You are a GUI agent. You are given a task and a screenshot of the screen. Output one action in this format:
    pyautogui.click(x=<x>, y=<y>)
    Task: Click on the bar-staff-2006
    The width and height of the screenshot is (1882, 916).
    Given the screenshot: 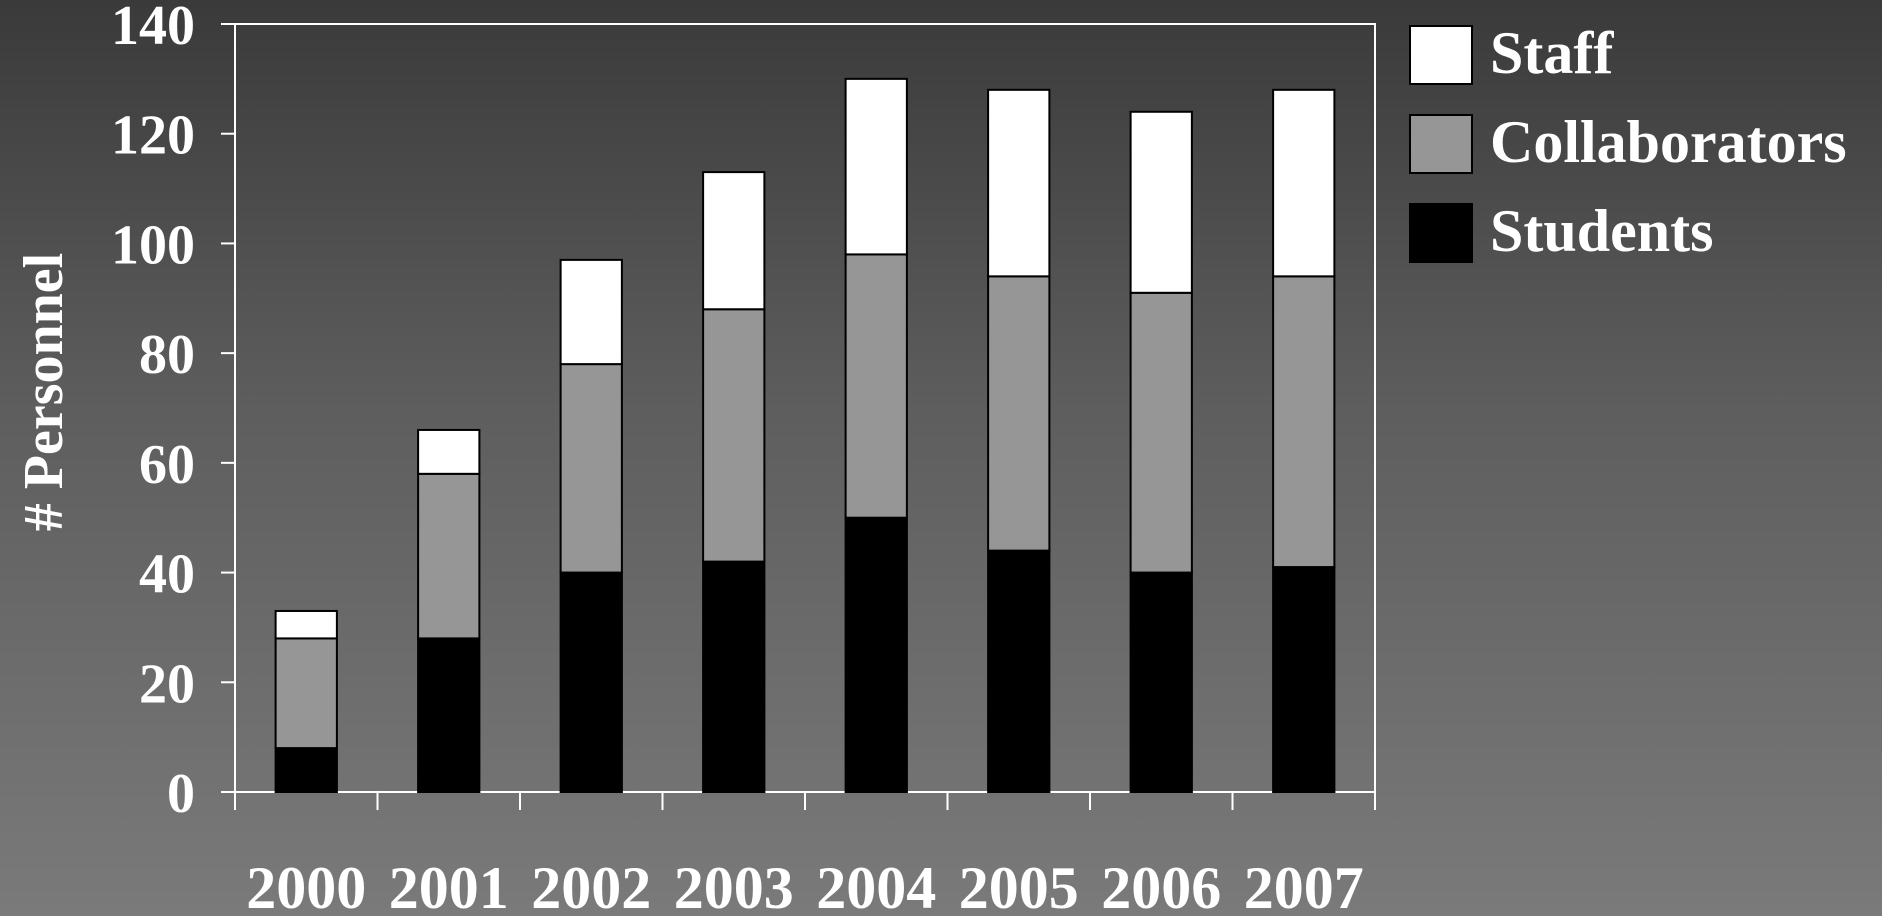 What is the action you would take?
    pyautogui.click(x=1161, y=202)
    